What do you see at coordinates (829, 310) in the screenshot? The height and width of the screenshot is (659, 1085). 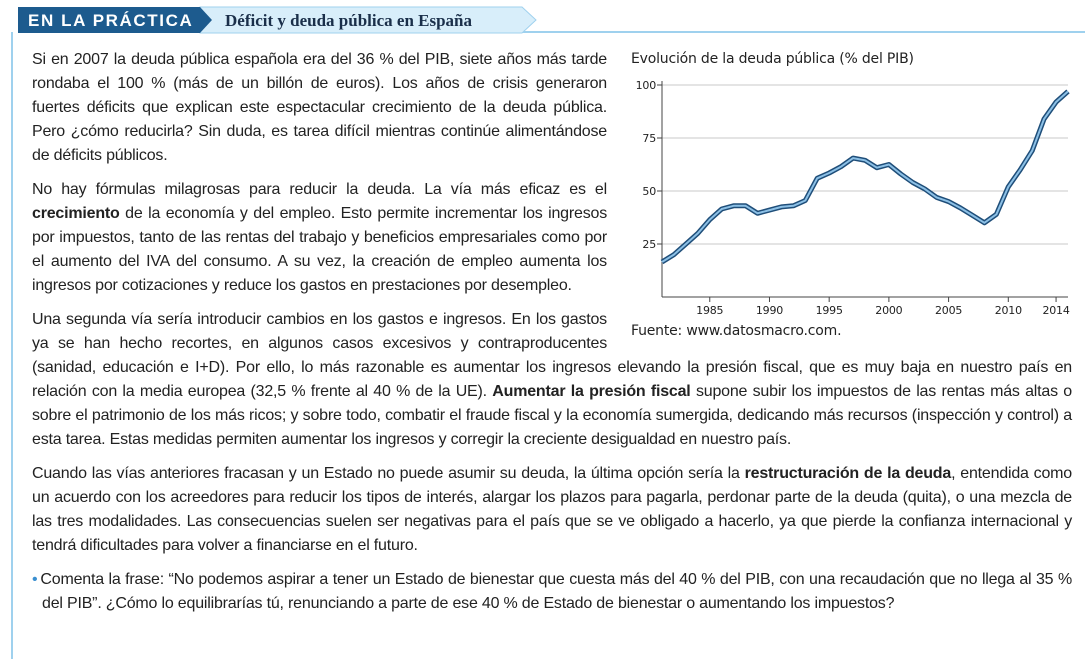 I see `x-tick-label: 1995` at bounding box center [829, 310].